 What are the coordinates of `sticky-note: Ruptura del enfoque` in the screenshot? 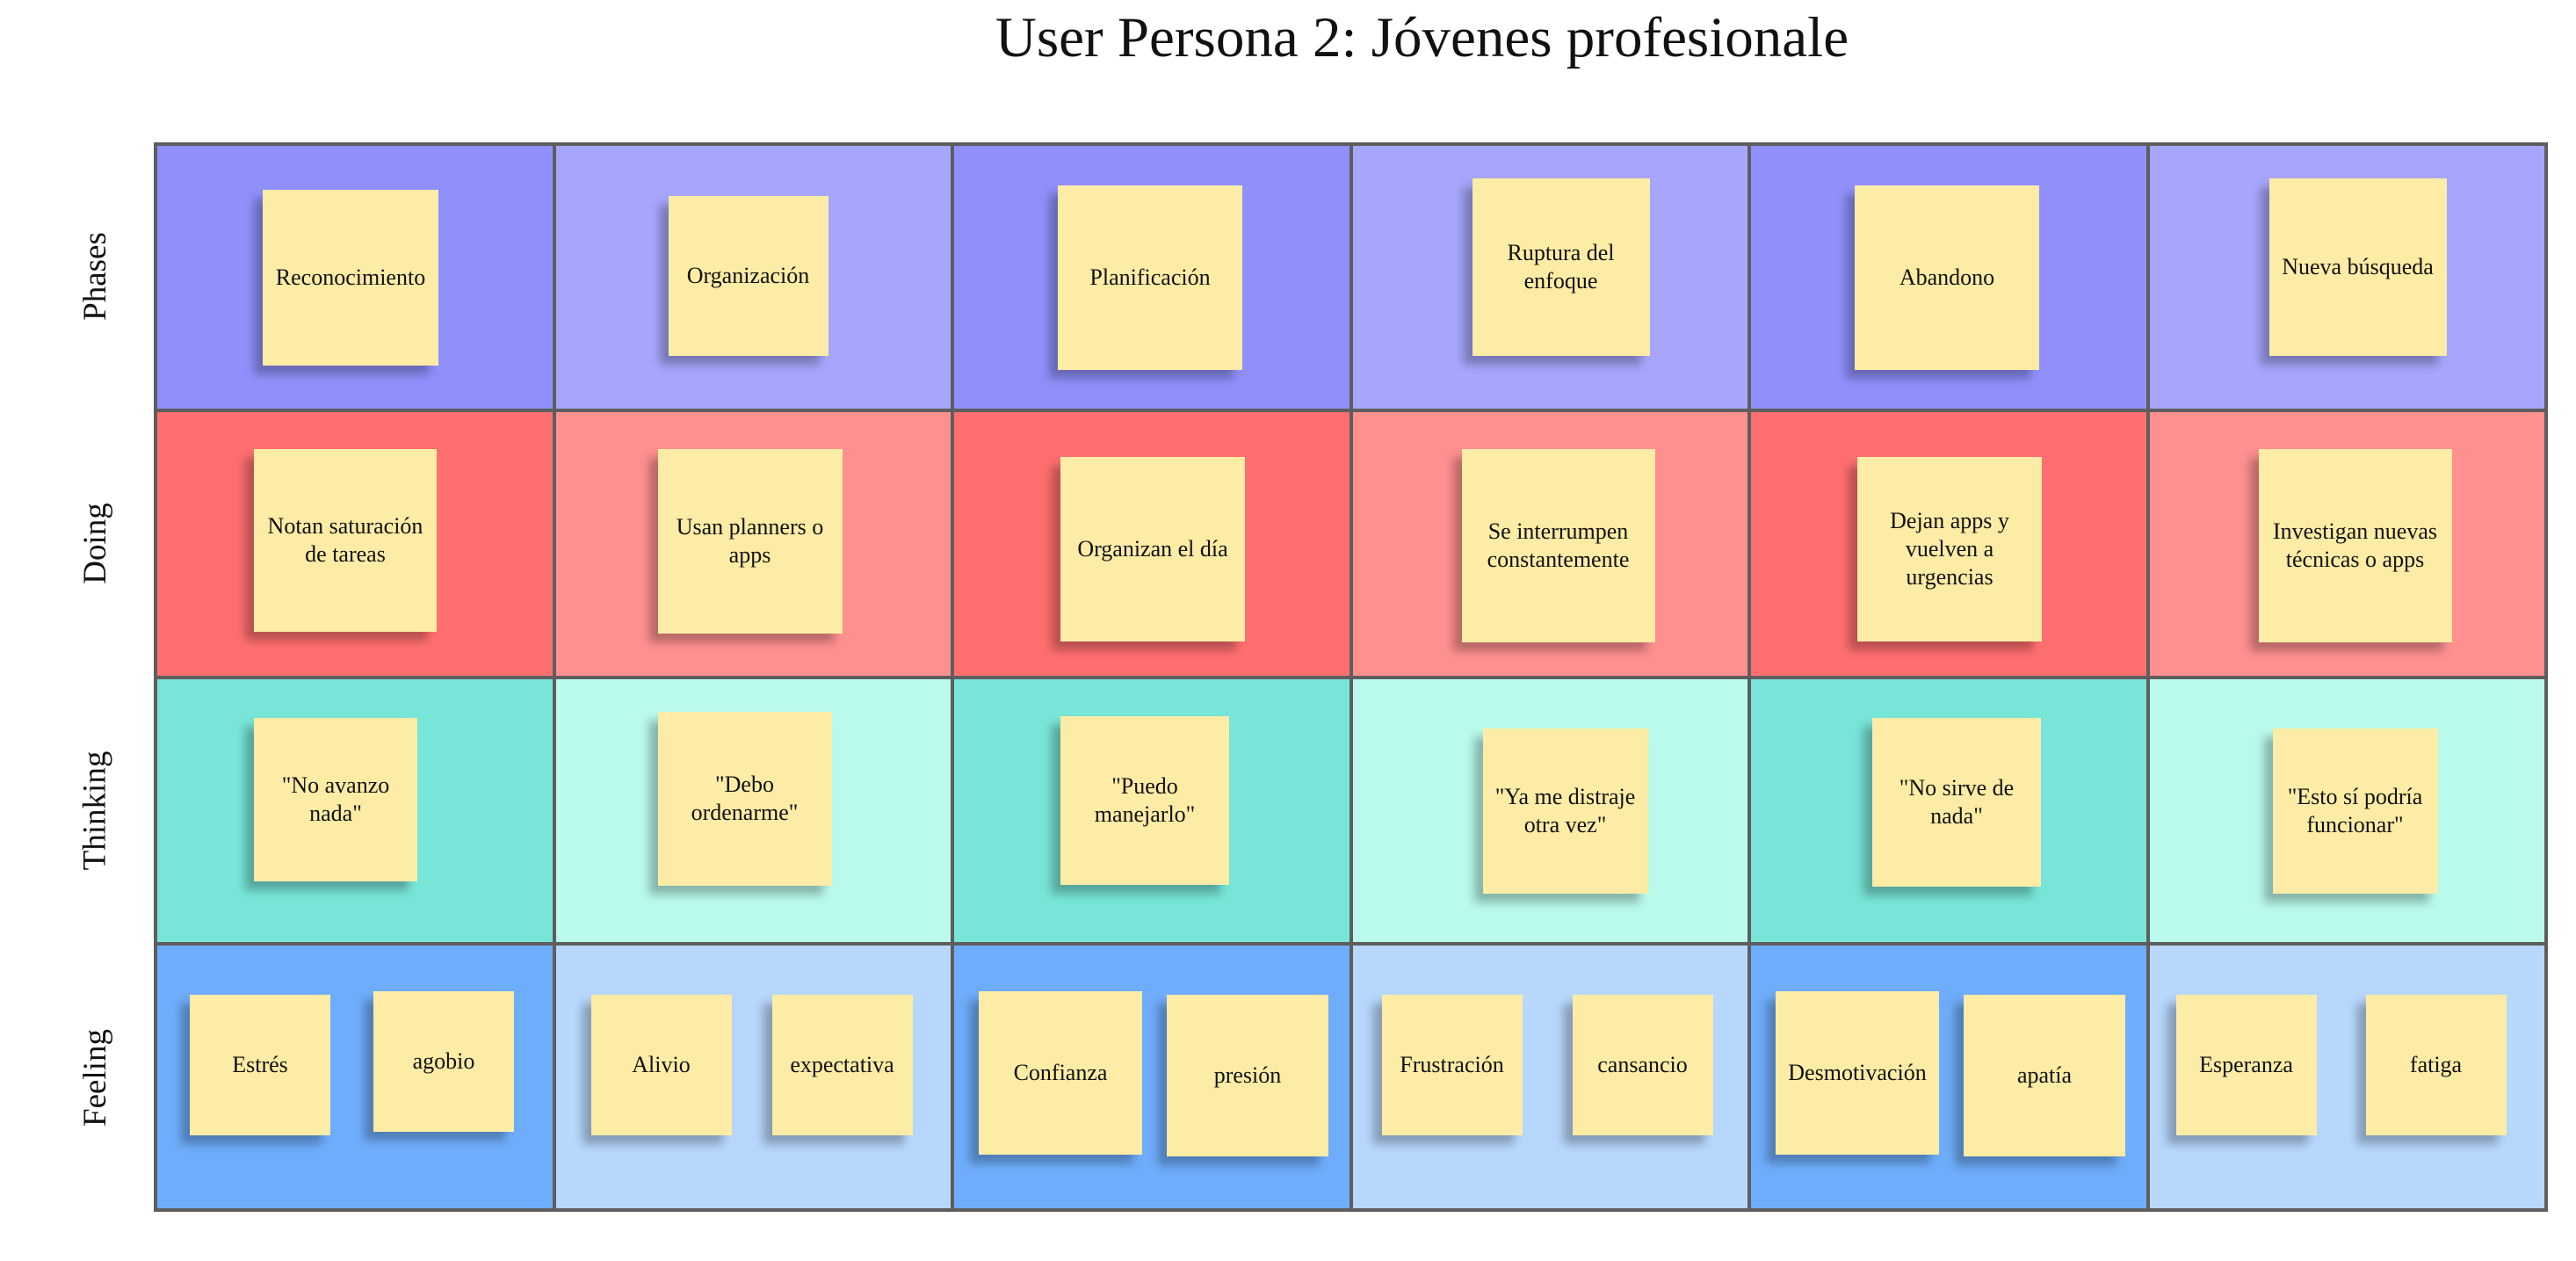 It's located at (1561, 267).